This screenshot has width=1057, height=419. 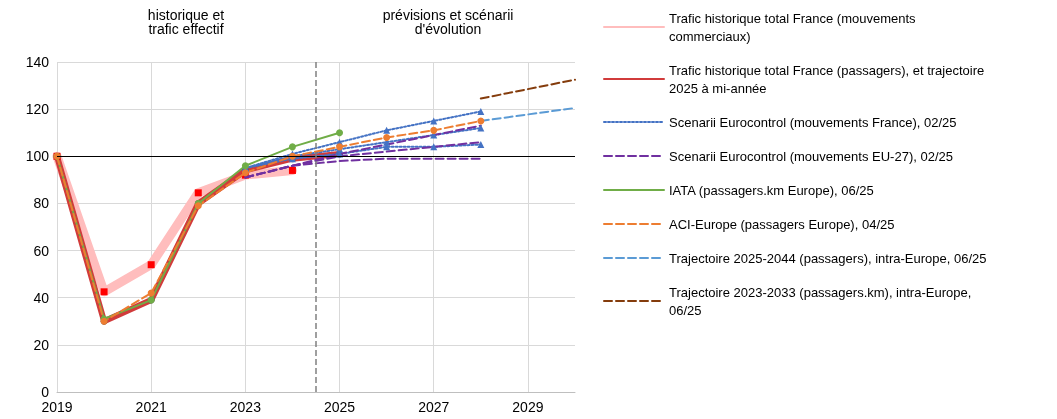 I want to click on x-tick-label: 2027, so click(x=434, y=407).